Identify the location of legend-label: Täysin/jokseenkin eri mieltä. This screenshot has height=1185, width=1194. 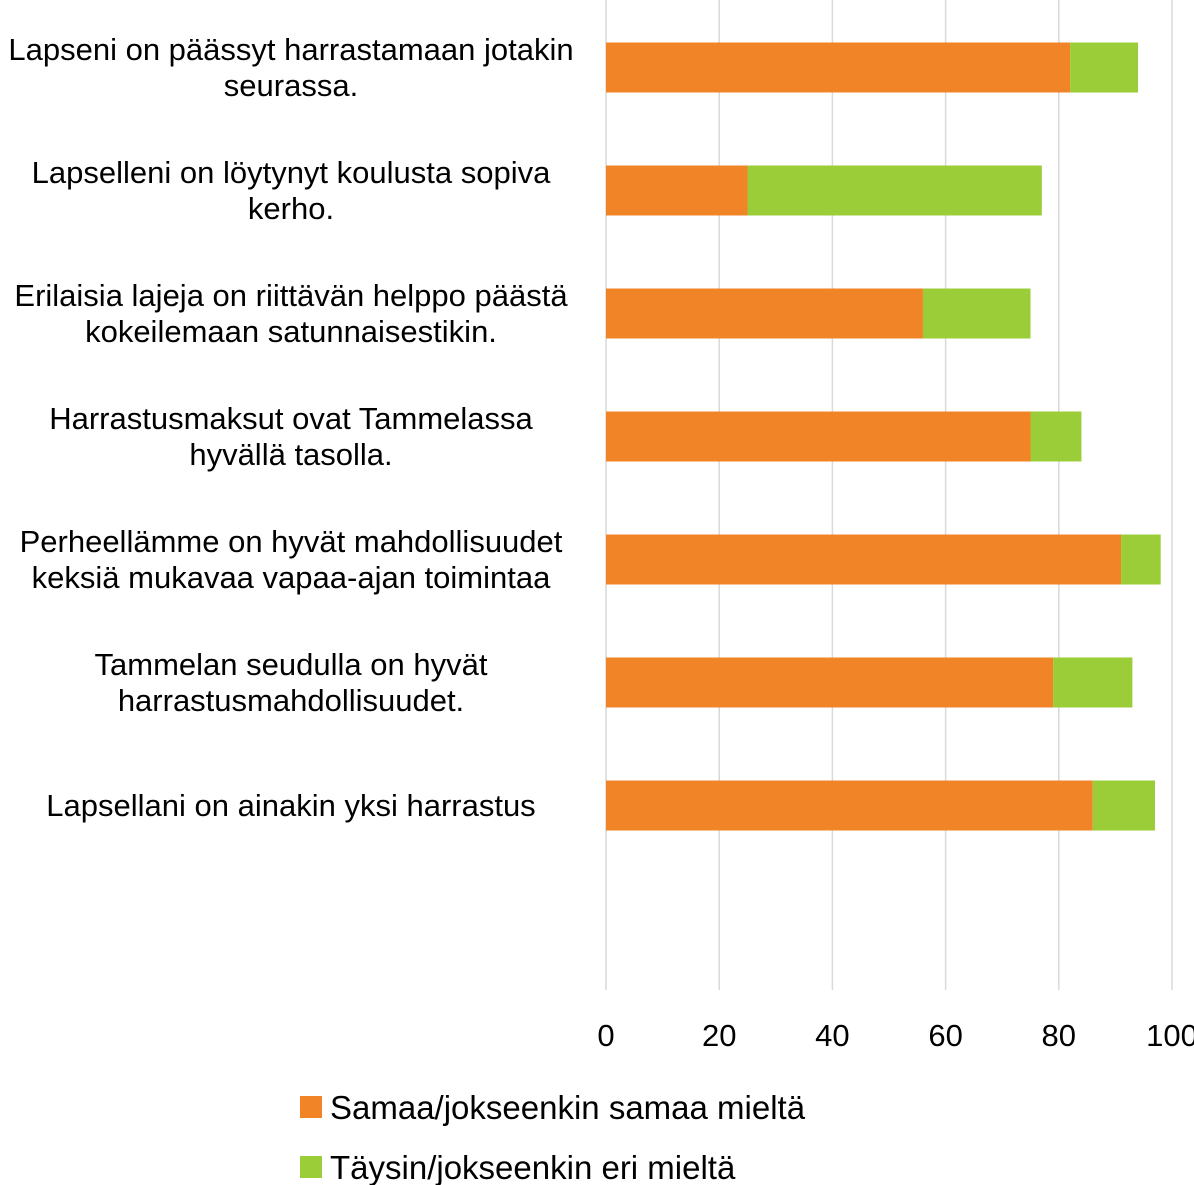
(533, 1167).